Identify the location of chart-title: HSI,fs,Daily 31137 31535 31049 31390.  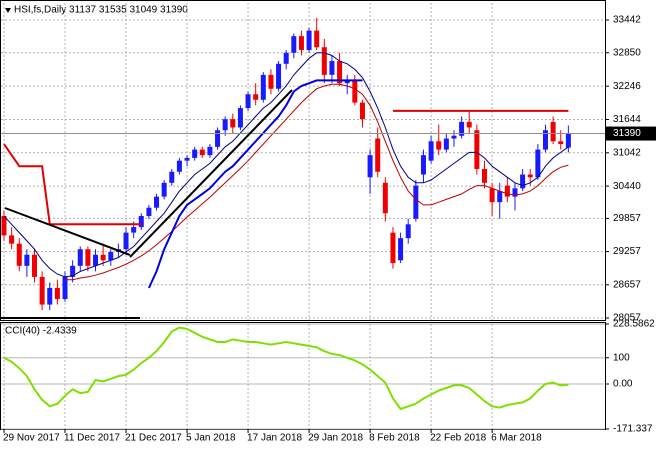
(101, 10).